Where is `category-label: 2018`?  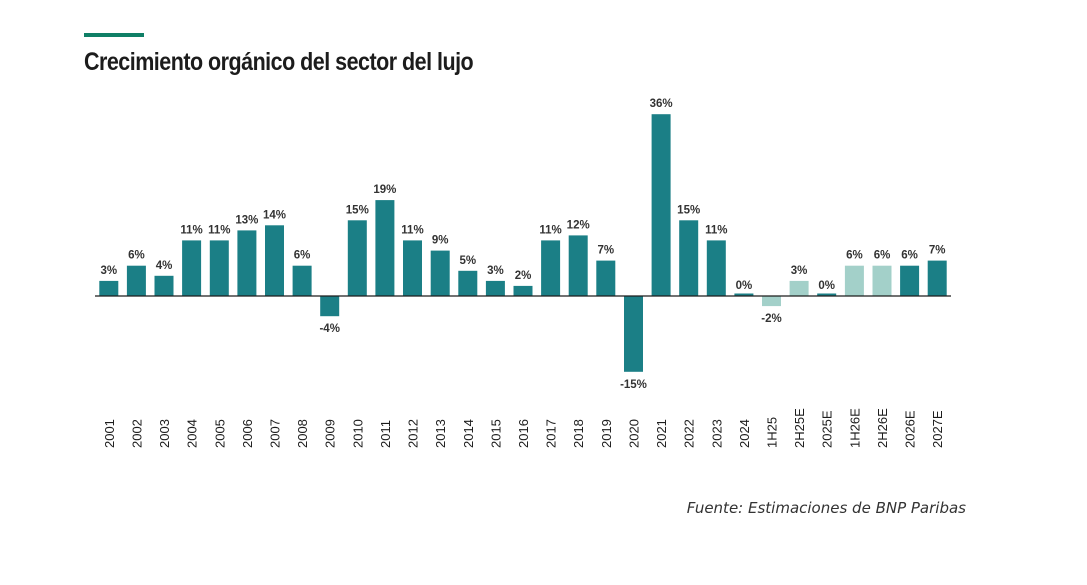 category-label: 2018 is located at coordinates (578, 433).